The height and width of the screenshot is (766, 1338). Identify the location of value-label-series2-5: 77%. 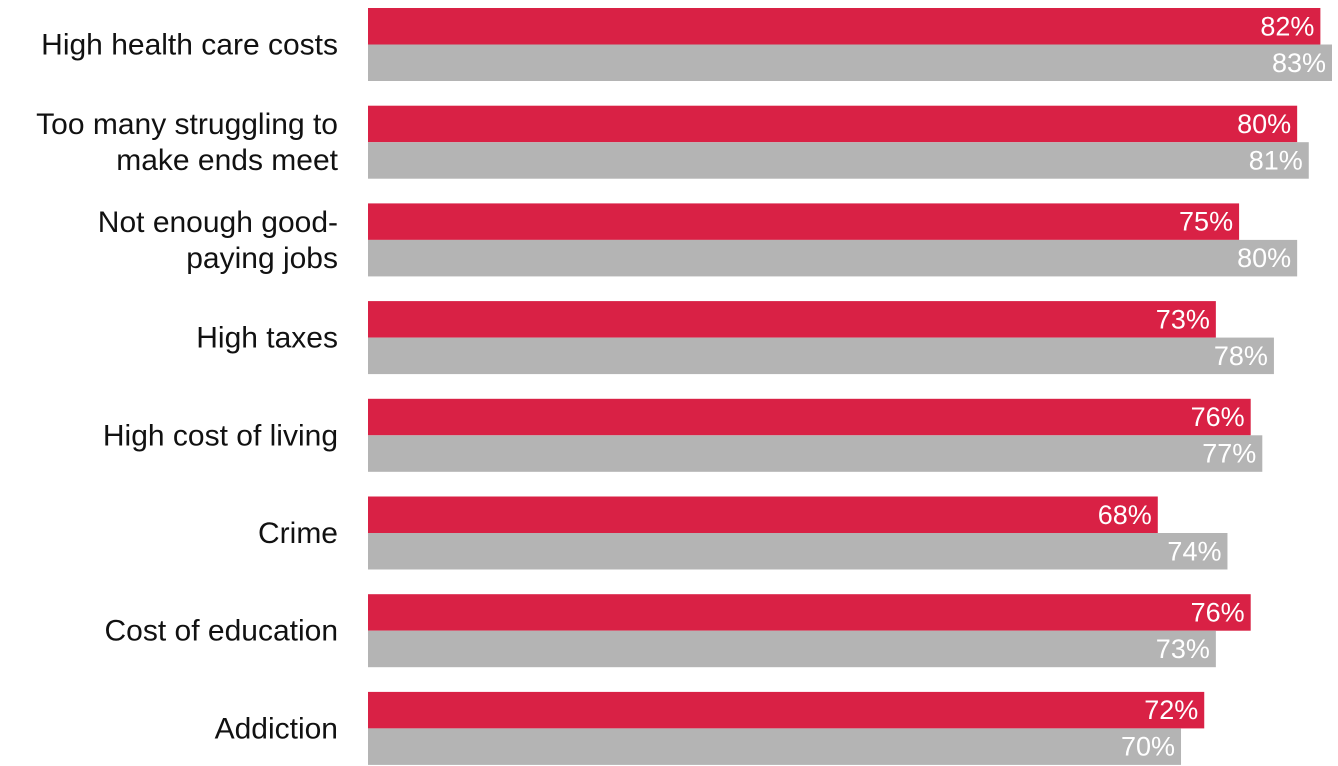
(1229, 454).